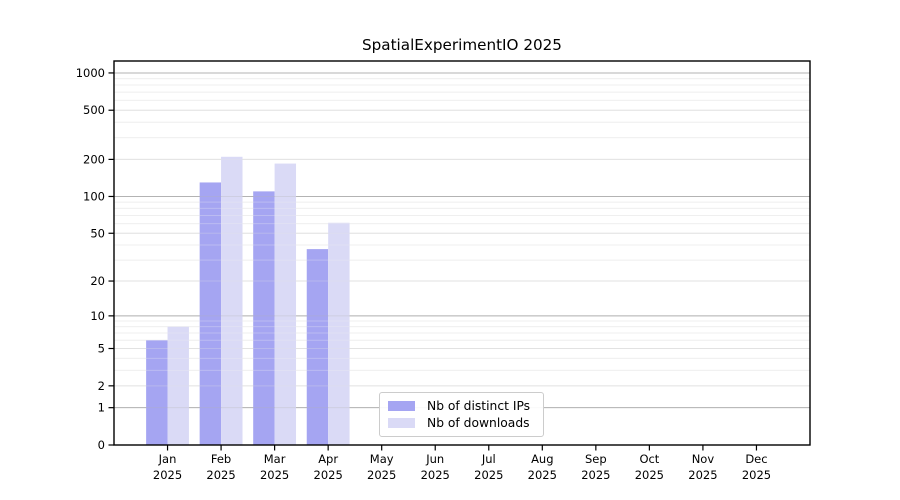  I want to click on legend-swatch-downloads, so click(401, 422).